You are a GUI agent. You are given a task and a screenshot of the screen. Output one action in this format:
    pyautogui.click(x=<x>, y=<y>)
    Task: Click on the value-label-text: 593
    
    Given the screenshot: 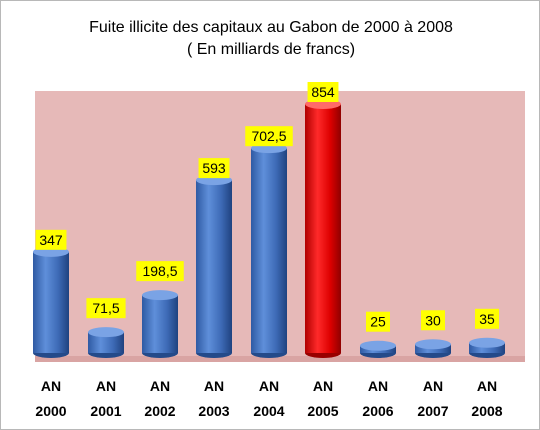 What is the action you would take?
    pyautogui.click(x=214, y=168)
    